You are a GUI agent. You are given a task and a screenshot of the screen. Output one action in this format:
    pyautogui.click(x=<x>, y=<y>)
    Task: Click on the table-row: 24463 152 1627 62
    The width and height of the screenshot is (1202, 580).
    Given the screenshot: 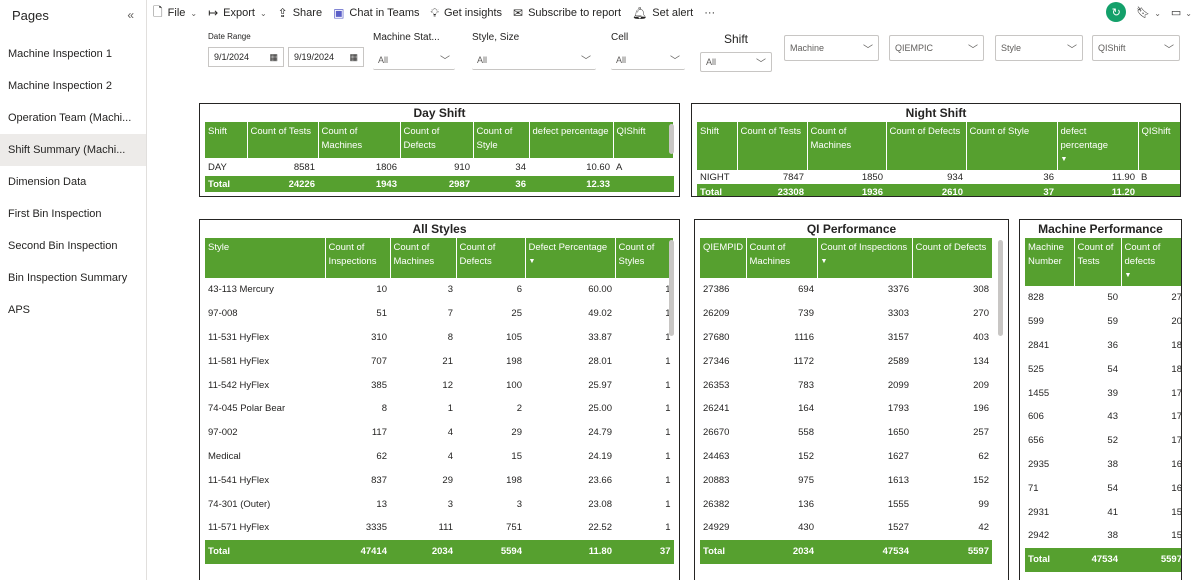 What is the action you would take?
    pyautogui.click(x=851, y=457)
    